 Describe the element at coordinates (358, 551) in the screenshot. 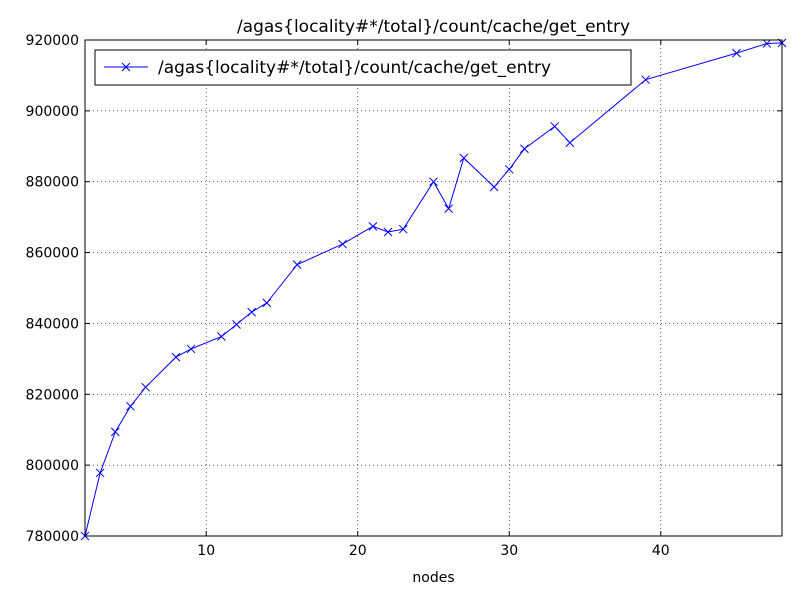

I see `x-tick-label: 20` at that location.